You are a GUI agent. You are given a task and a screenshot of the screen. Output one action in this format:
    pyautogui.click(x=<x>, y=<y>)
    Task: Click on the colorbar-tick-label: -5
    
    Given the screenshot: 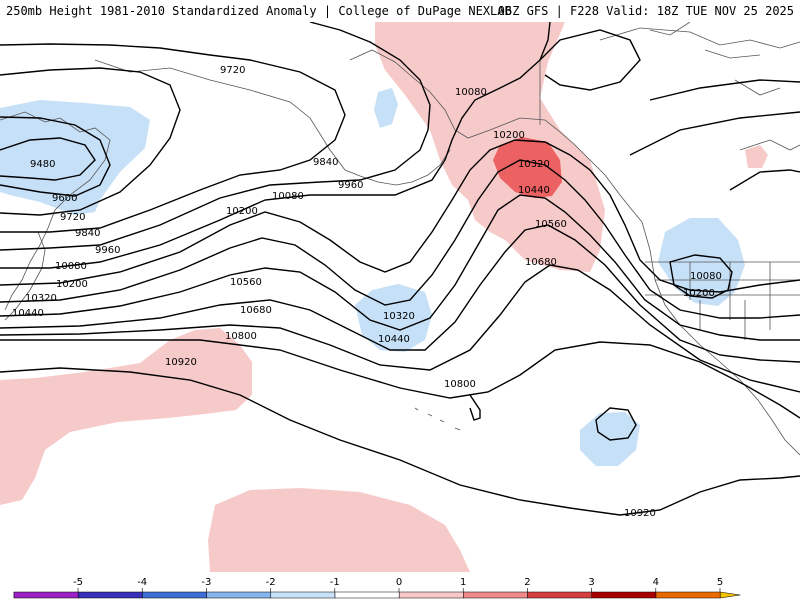 What is the action you would take?
    pyautogui.click(x=78, y=582)
    